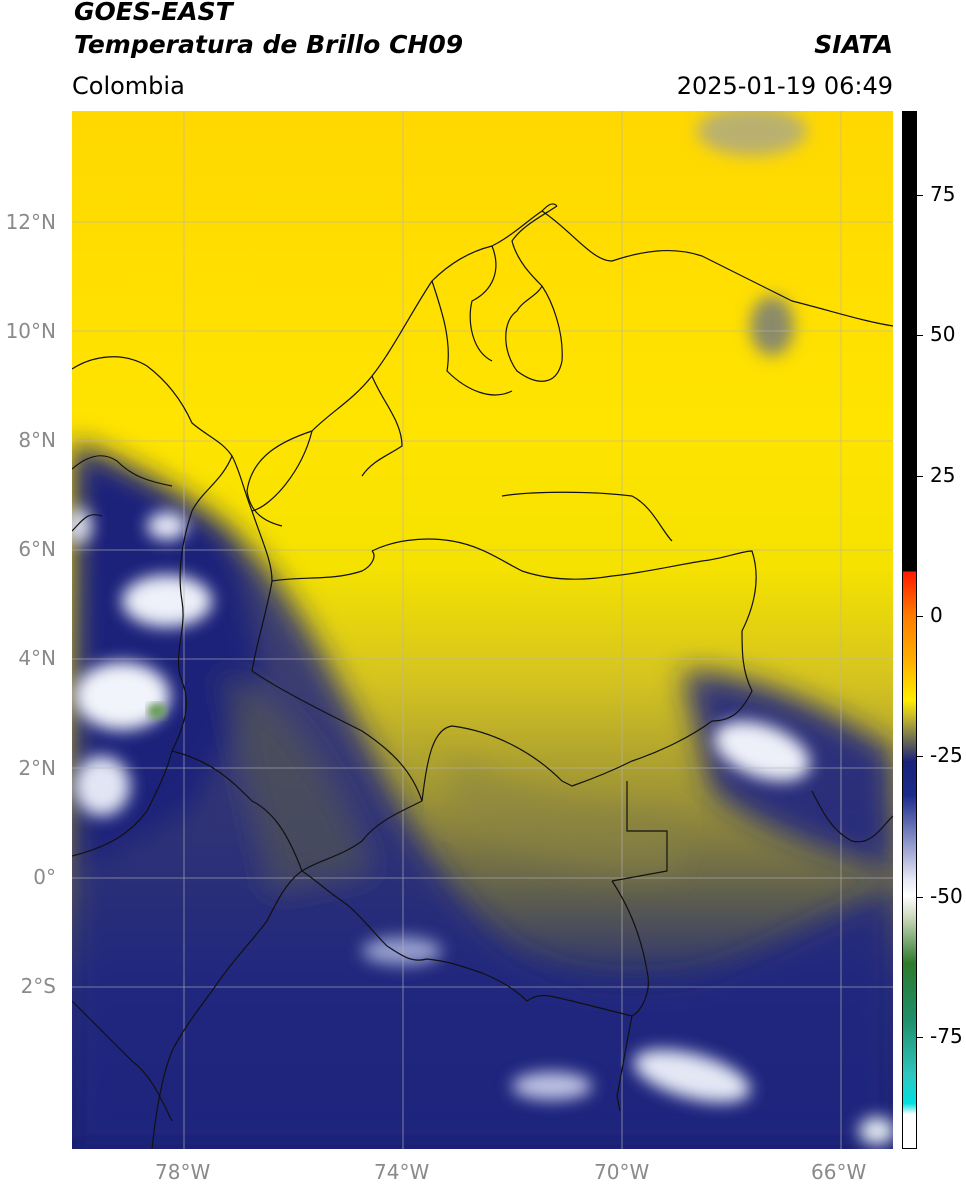 Image resolution: width=966 pixels, height=1190 pixels. I want to click on colorbar, so click(909, 630).